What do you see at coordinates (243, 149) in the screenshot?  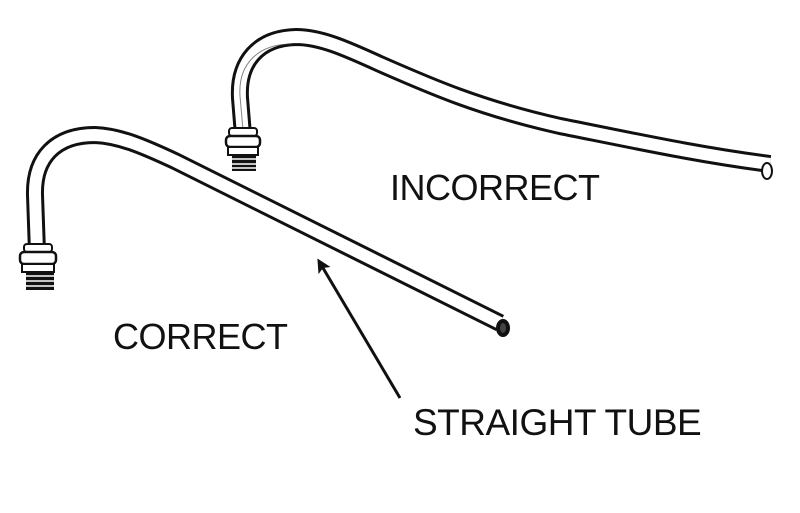 I see `incorrect-tube-fitting` at bounding box center [243, 149].